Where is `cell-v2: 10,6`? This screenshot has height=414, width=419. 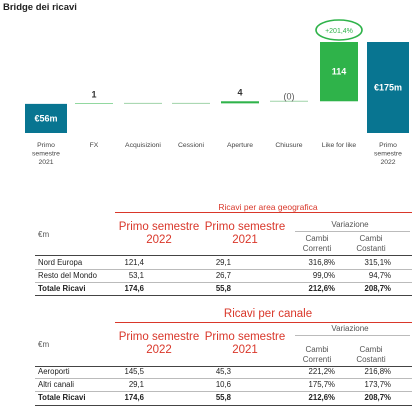 cell-v2: 10,6 is located at coordinates (223, 384).